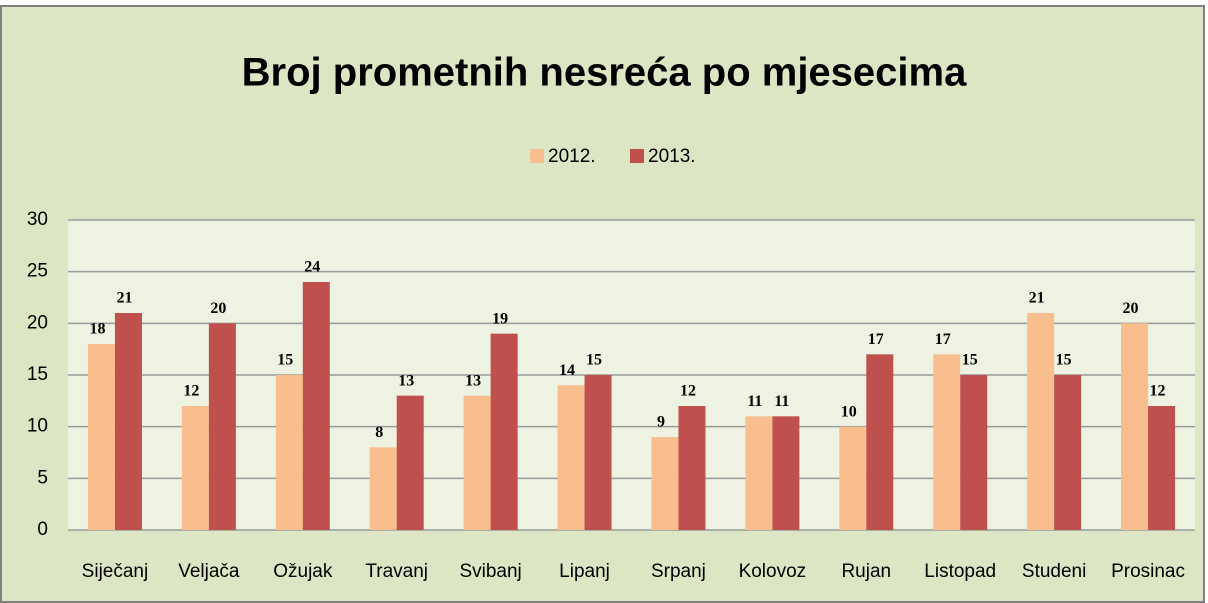  I want to click on data-label: 9, so click(661, 422).